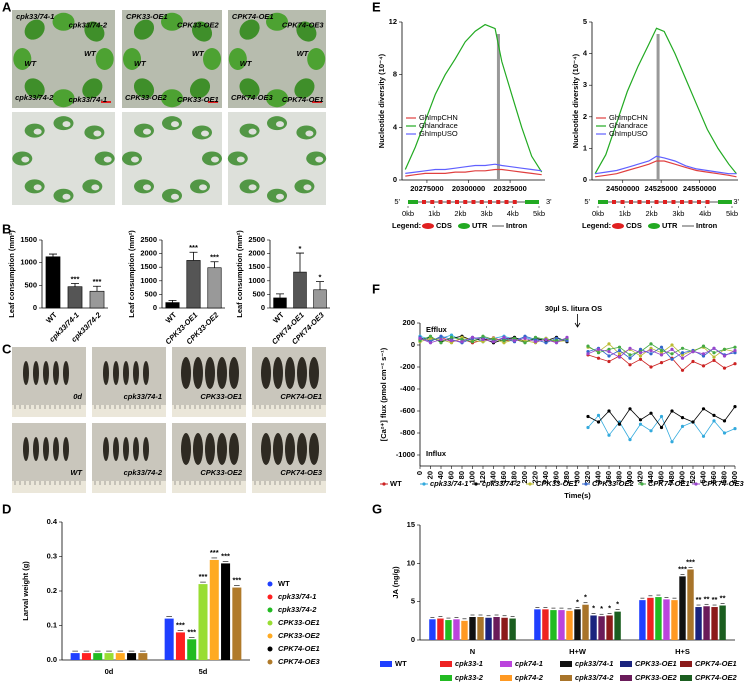 The image size is (746, 693). I want to click on photo-label: CPK74-OE3, so click(301, 472).